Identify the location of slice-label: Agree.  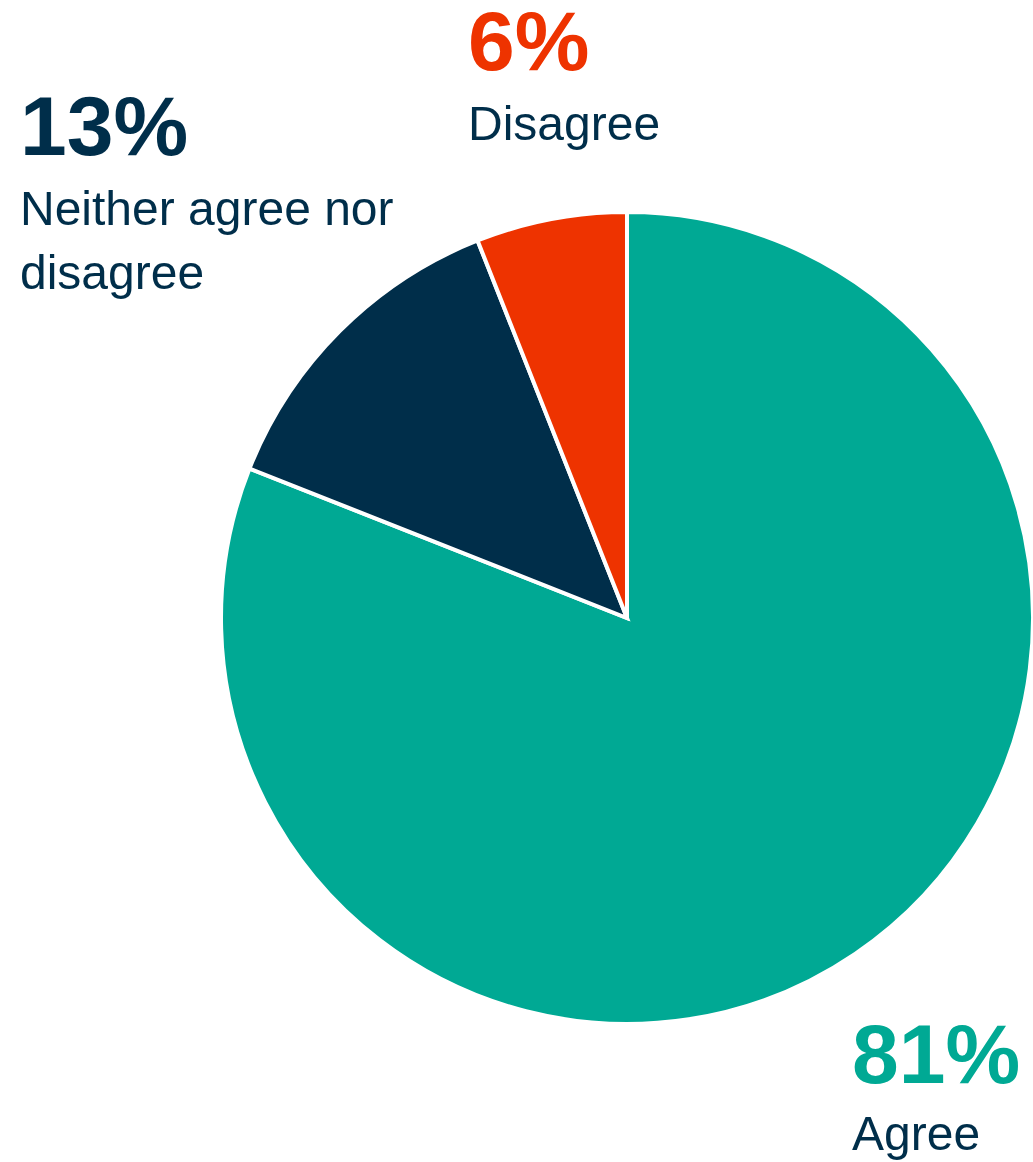
(916, 1133).